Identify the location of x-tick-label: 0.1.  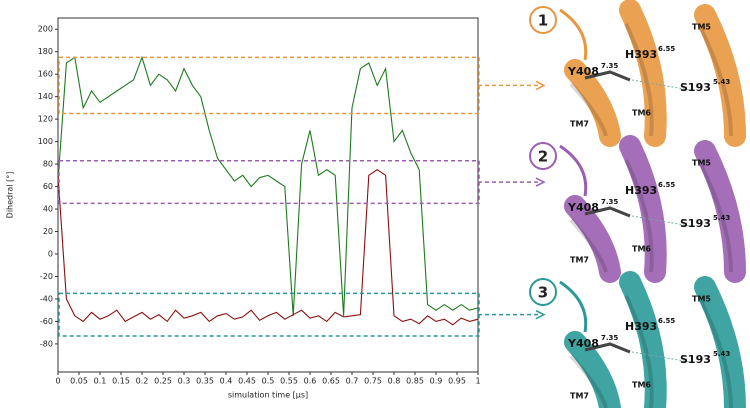
(100, 381).